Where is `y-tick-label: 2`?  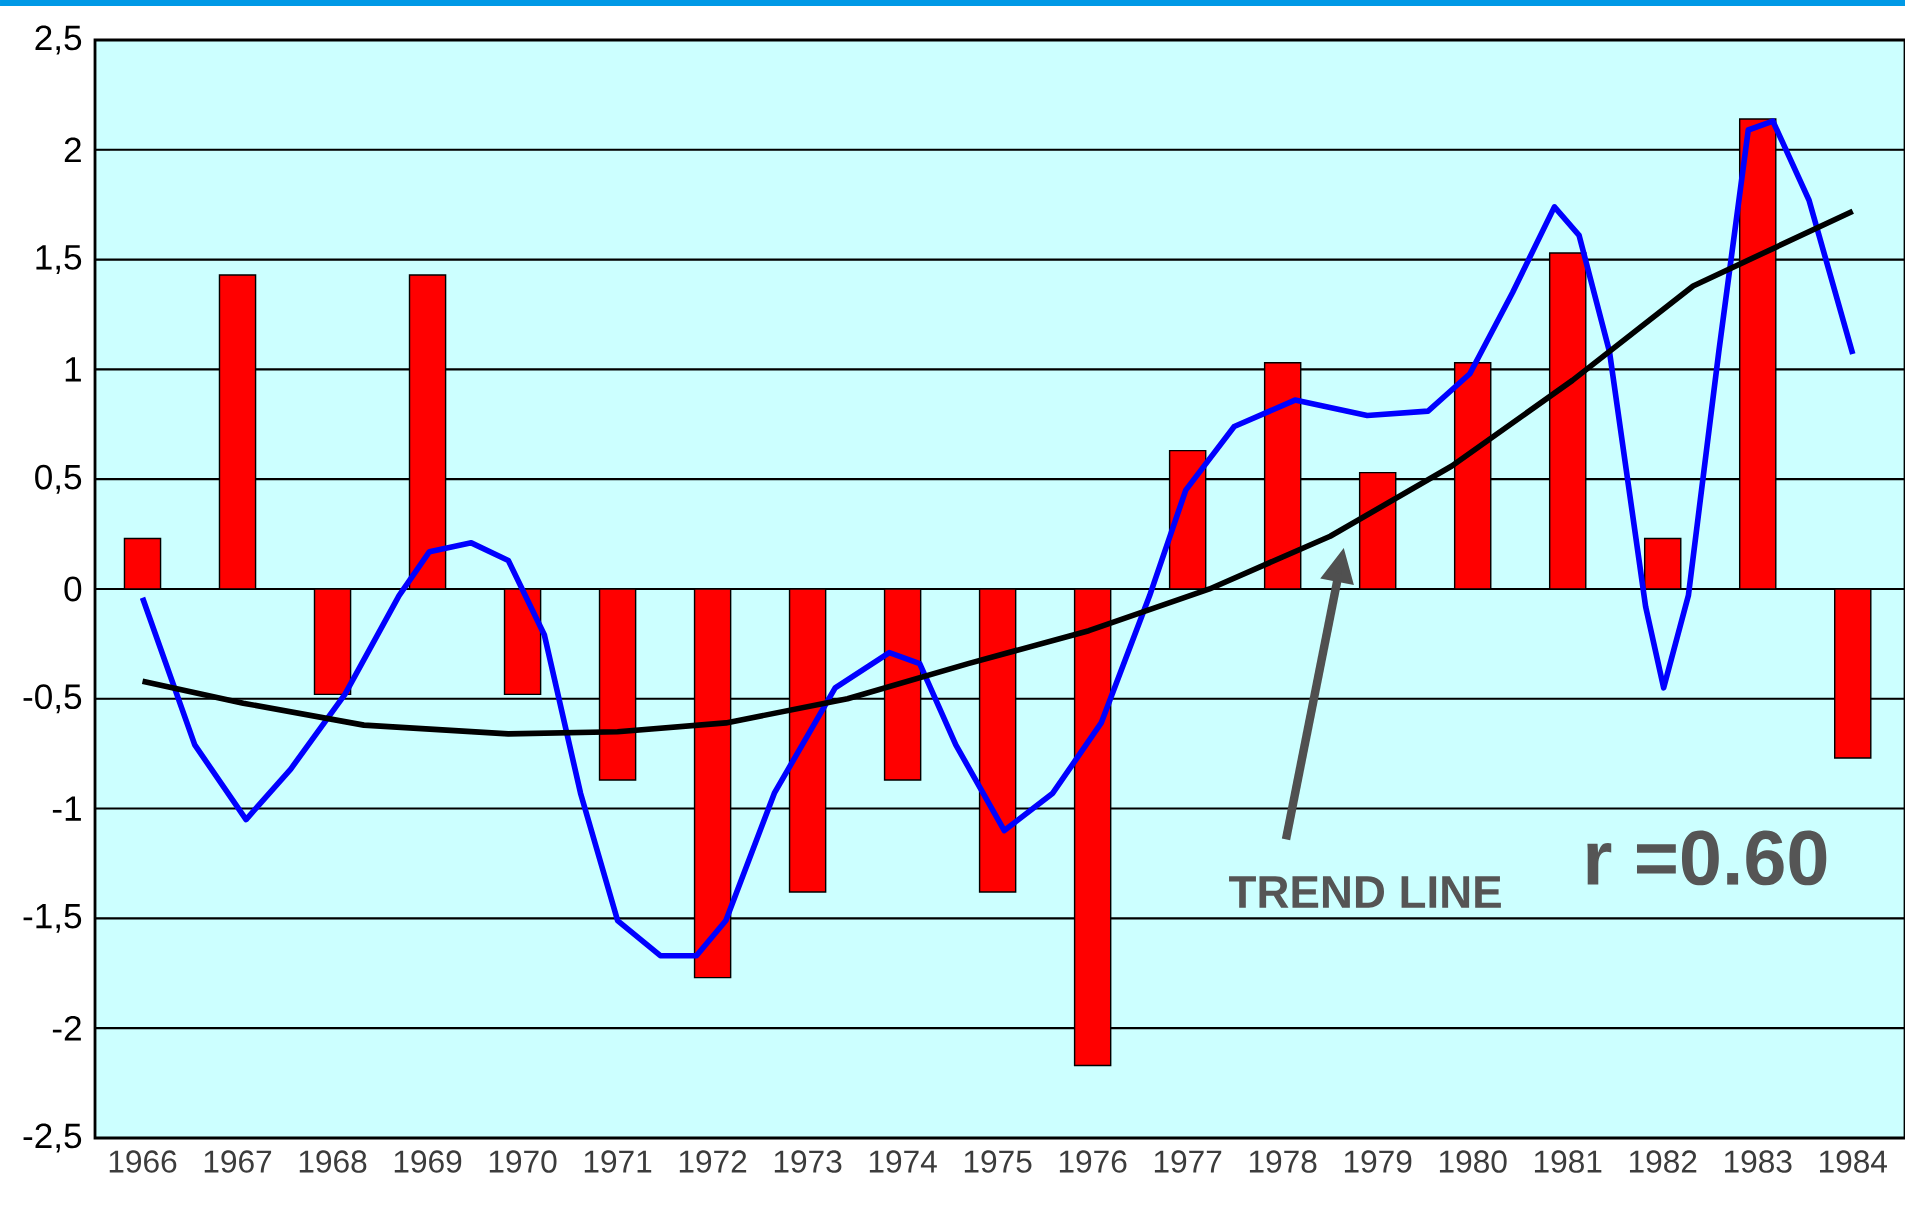 y-tick-label: 2 is located at coordinates (72, 150).